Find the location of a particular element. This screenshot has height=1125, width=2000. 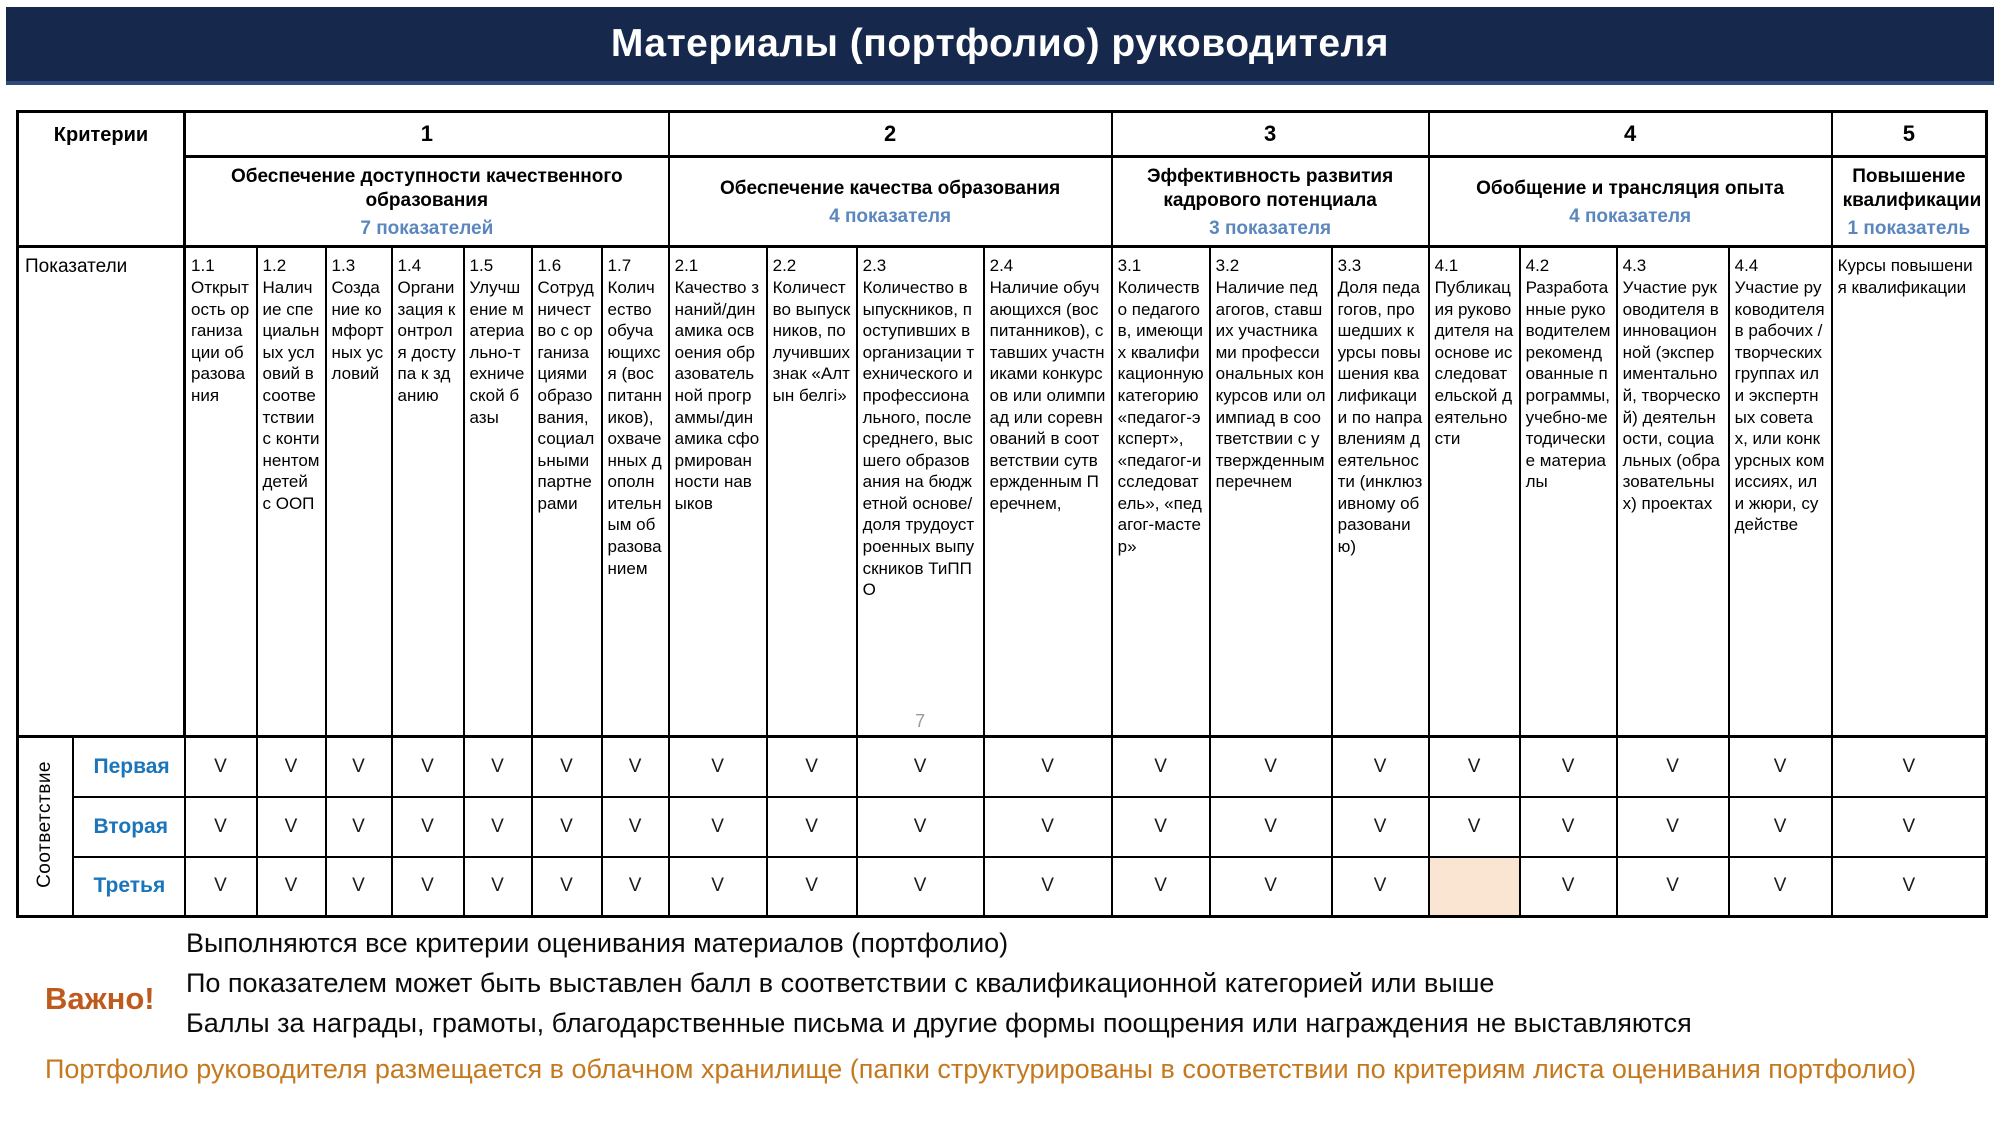

indicator-id: 2.3 is located at coordinates (874, 265).